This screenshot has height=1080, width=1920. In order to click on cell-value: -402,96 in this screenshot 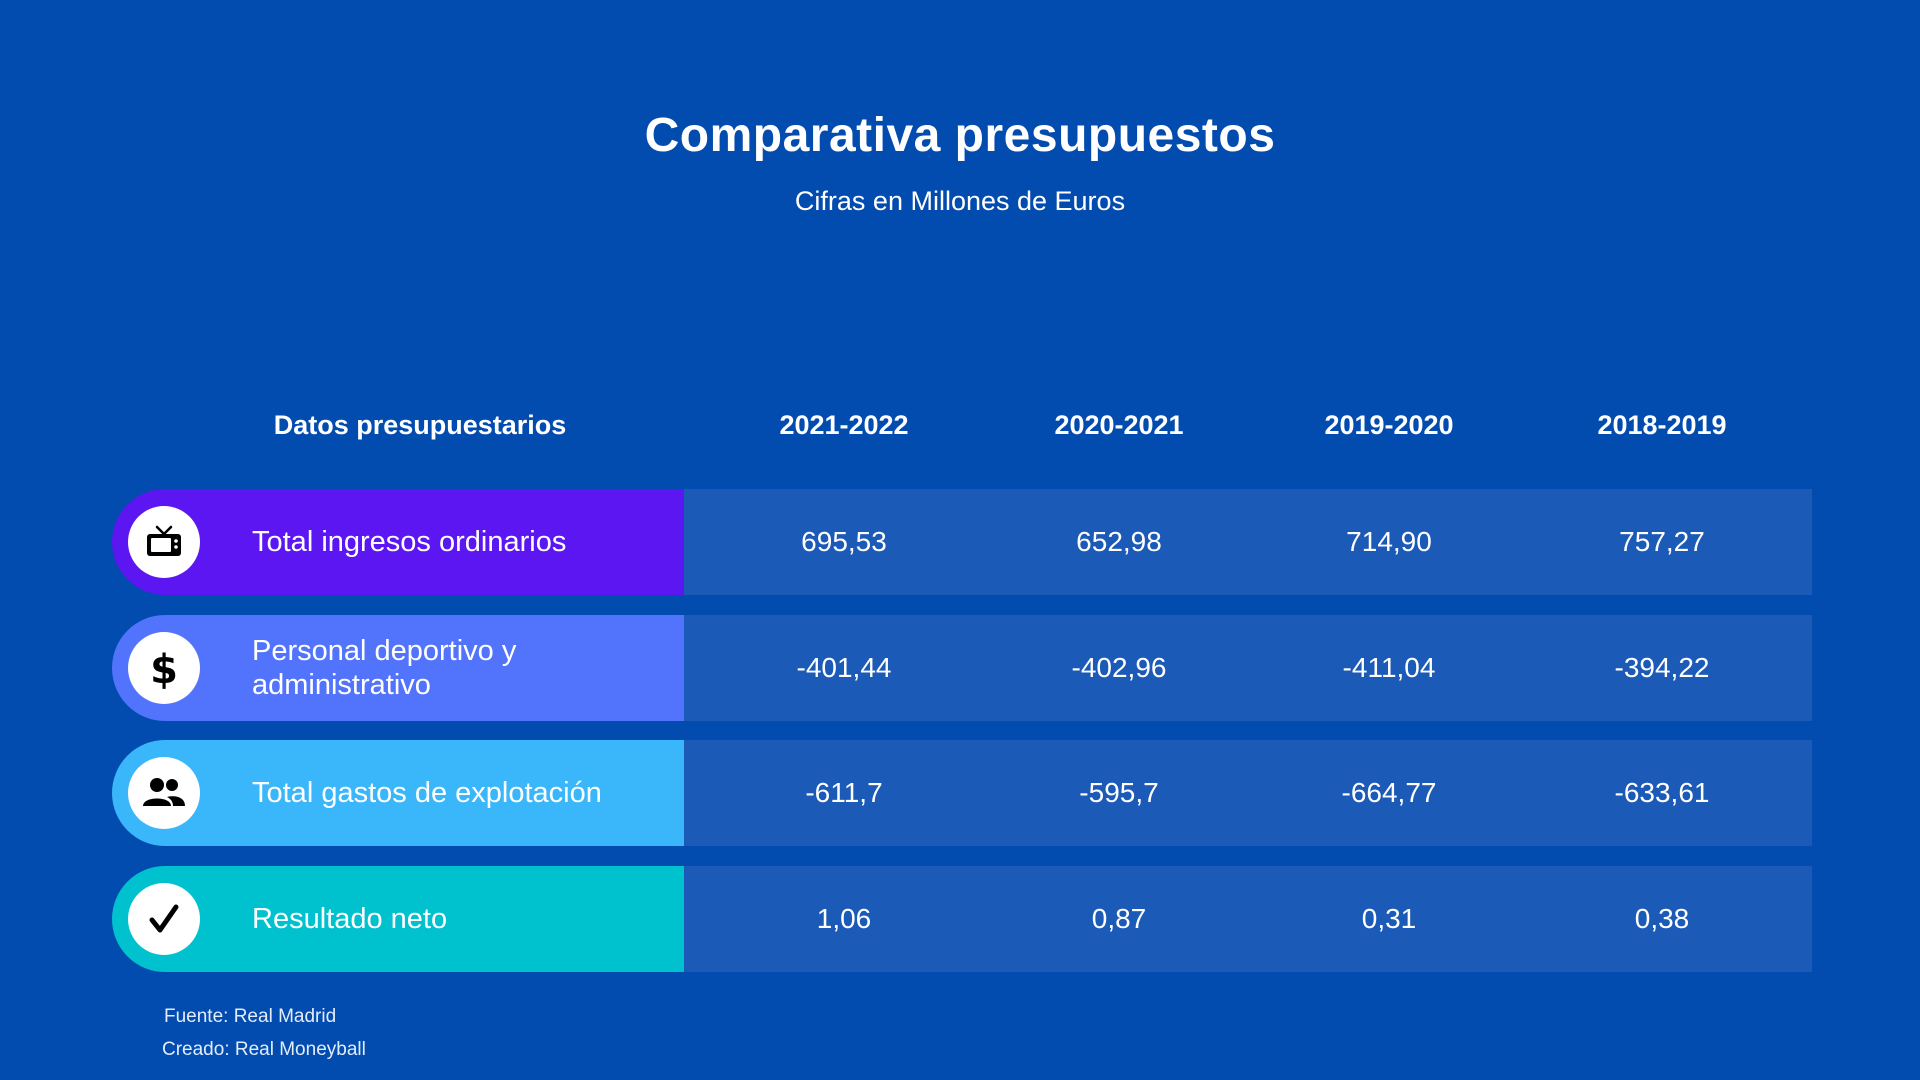, I will do `click(1119, 667)`.